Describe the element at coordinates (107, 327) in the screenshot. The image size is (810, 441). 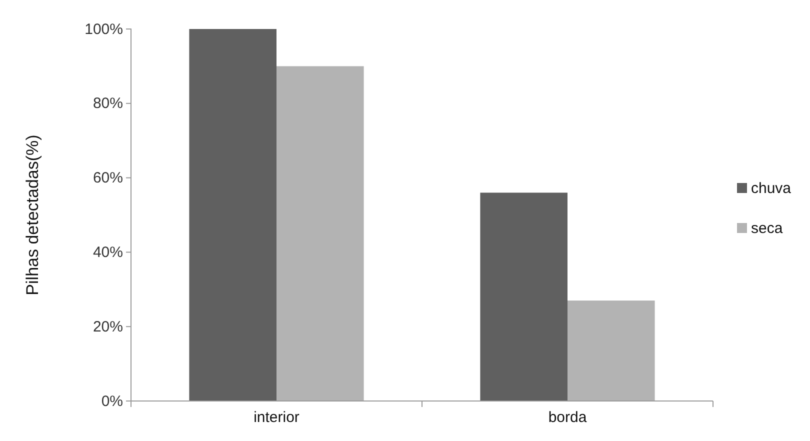
I see `y-tick-label: 20%` at that location.